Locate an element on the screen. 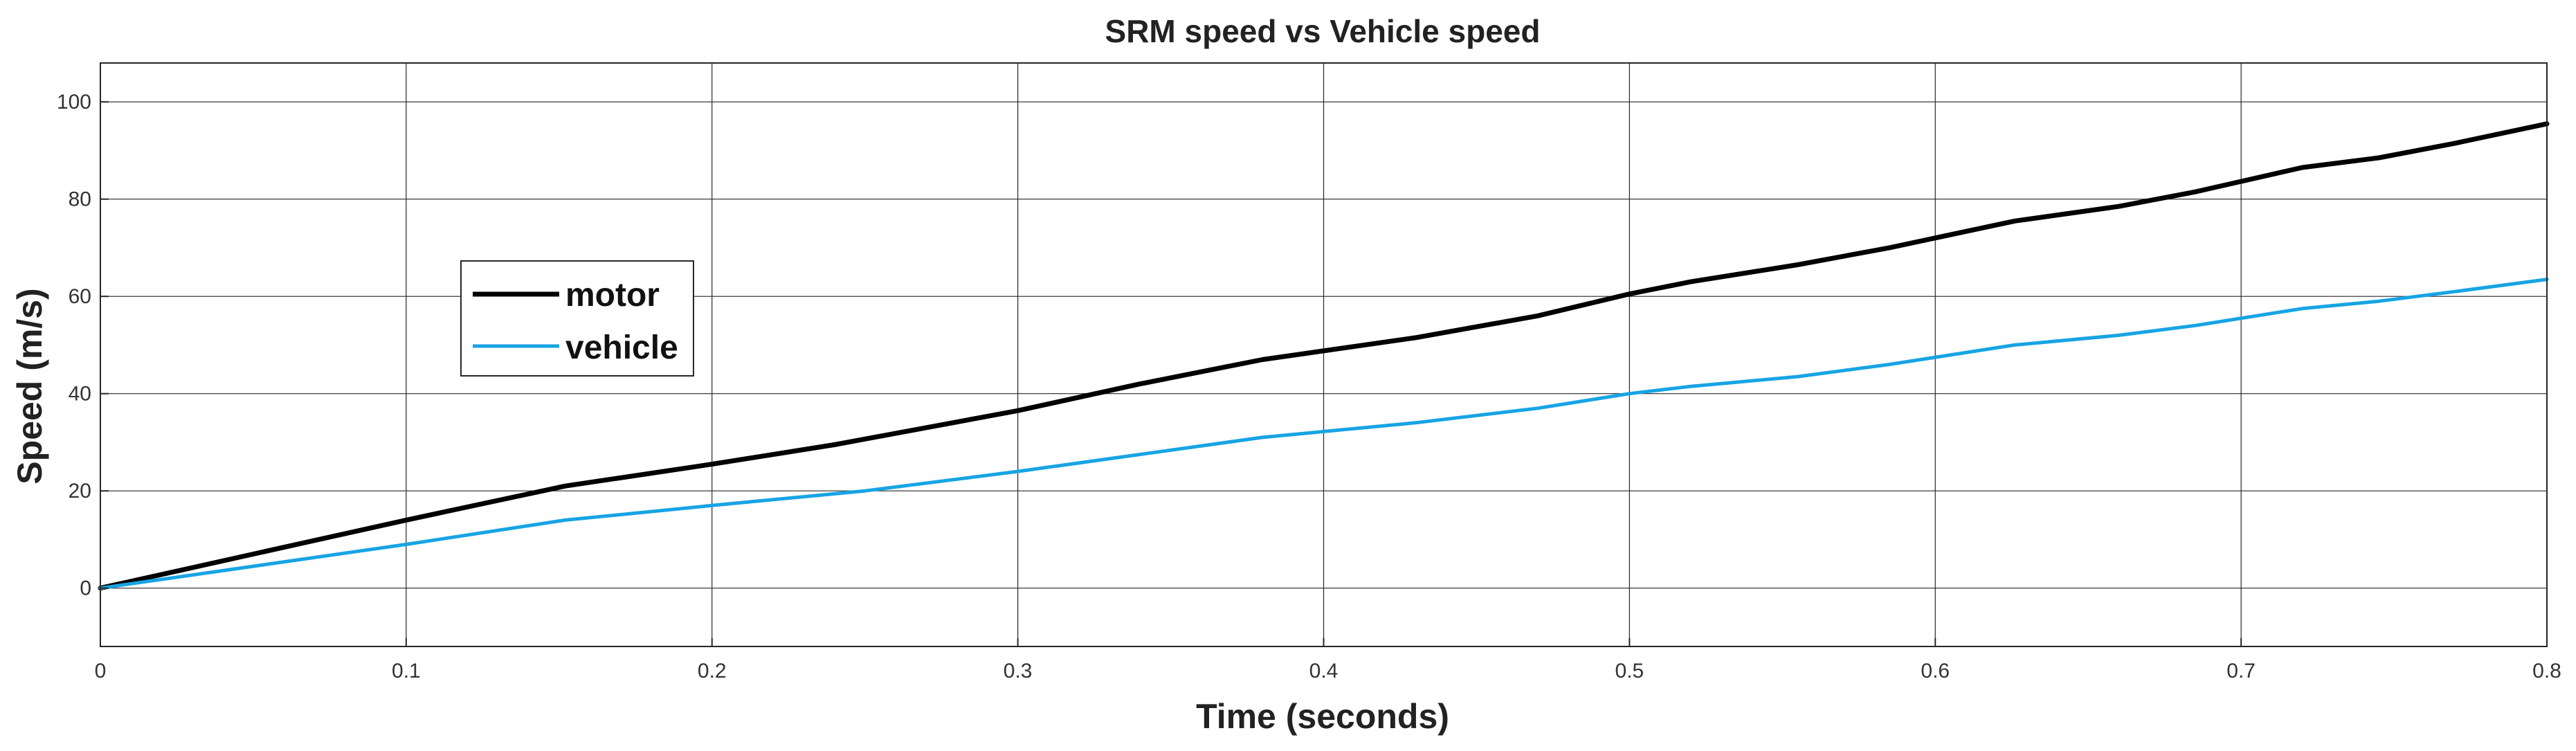 The width and height of the screenshot is (2576, 751). x-axis-ticks: 0 0.1 0.2 0.3 0.4 0.5 0.6 0.7 0.8 is located at coordinates (1328, 660).